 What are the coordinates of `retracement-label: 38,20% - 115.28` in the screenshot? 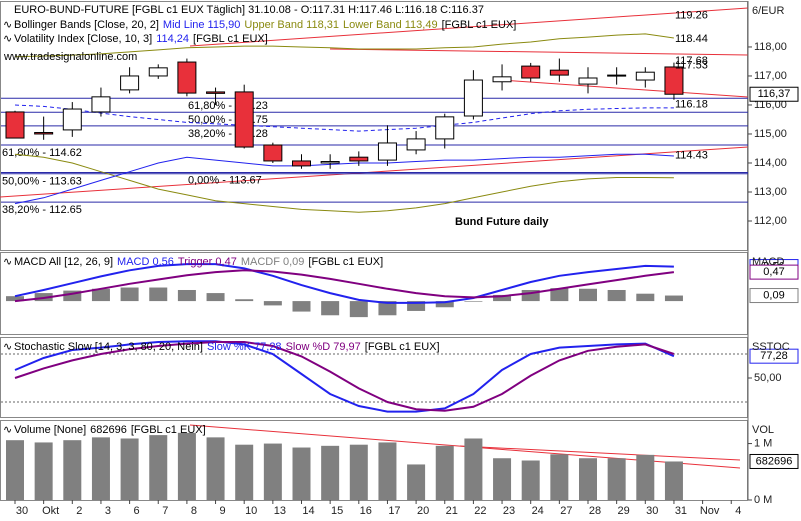 It's located at (228, 134).